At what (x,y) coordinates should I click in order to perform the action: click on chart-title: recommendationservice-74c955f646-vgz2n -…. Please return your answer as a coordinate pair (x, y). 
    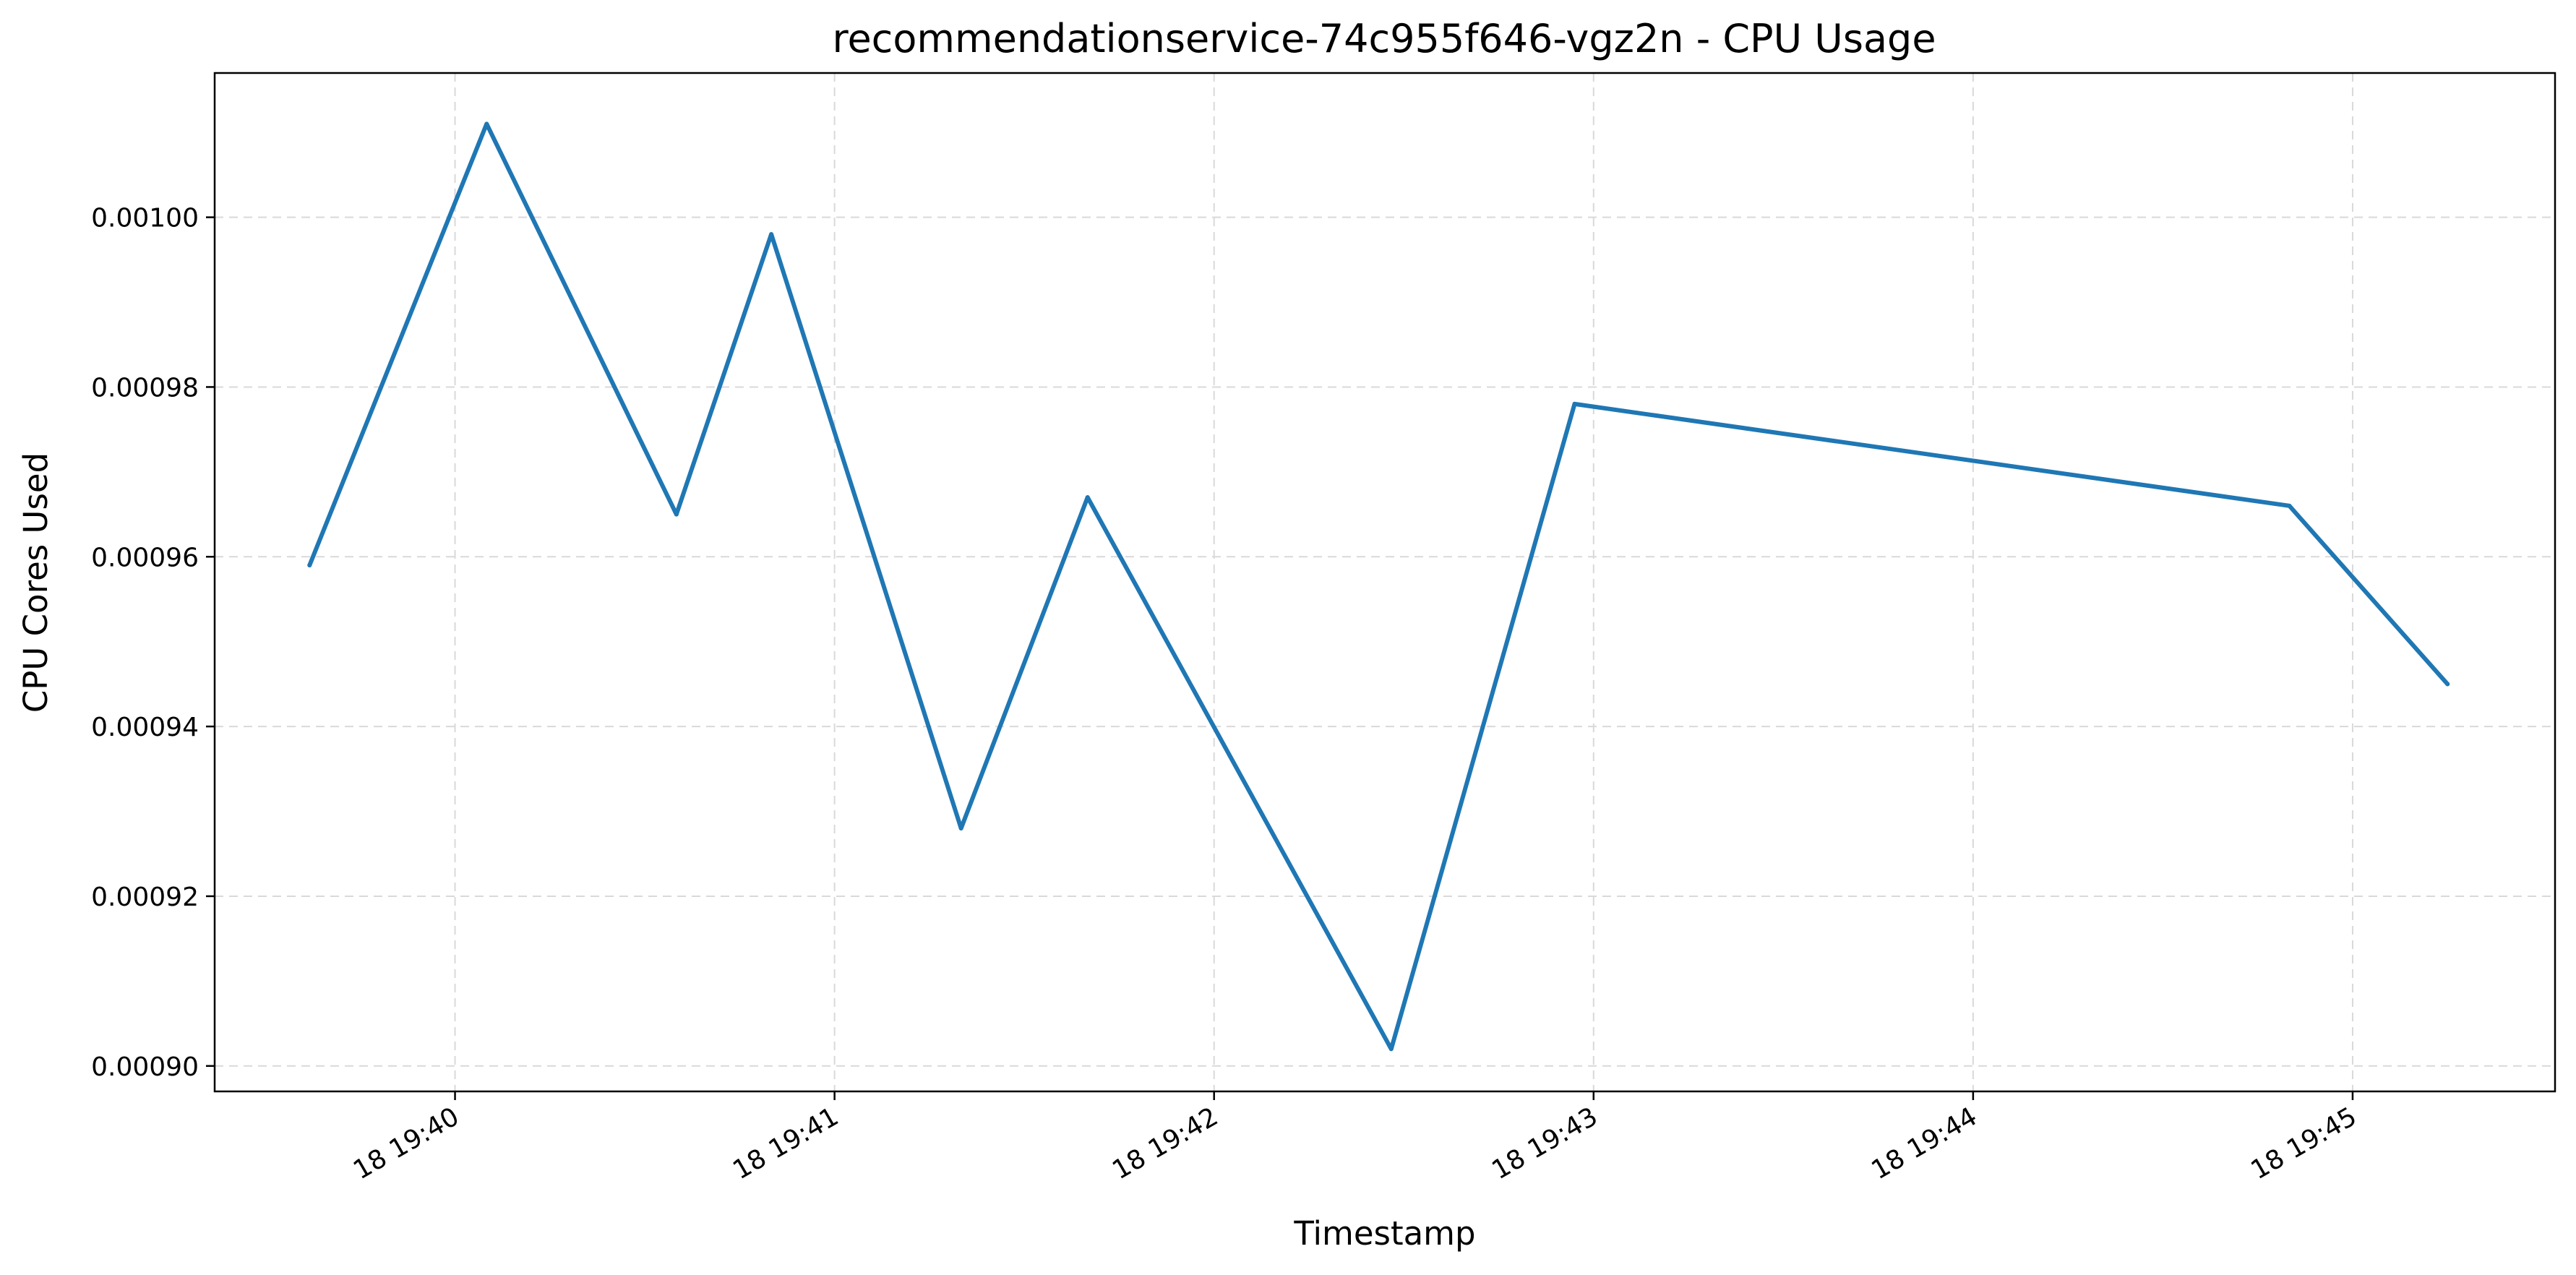
    Looking at the image, I should click on (1384, 38).